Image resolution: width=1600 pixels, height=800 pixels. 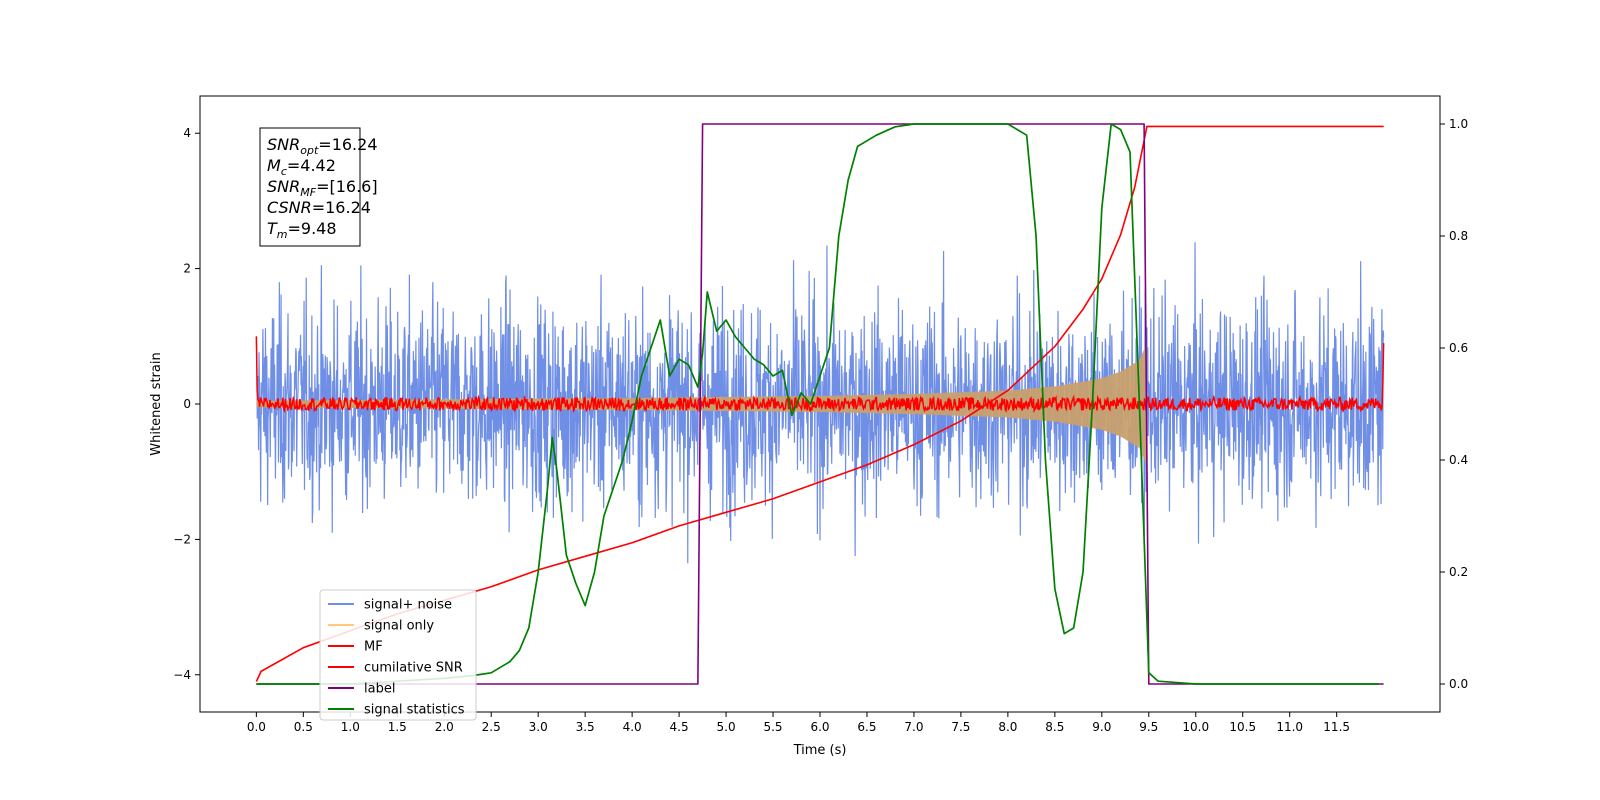 What do you see at coordinates (187, 269) in the screenshot?
I see `y-tick-label-left: 2` at bounding box center [187, 269].